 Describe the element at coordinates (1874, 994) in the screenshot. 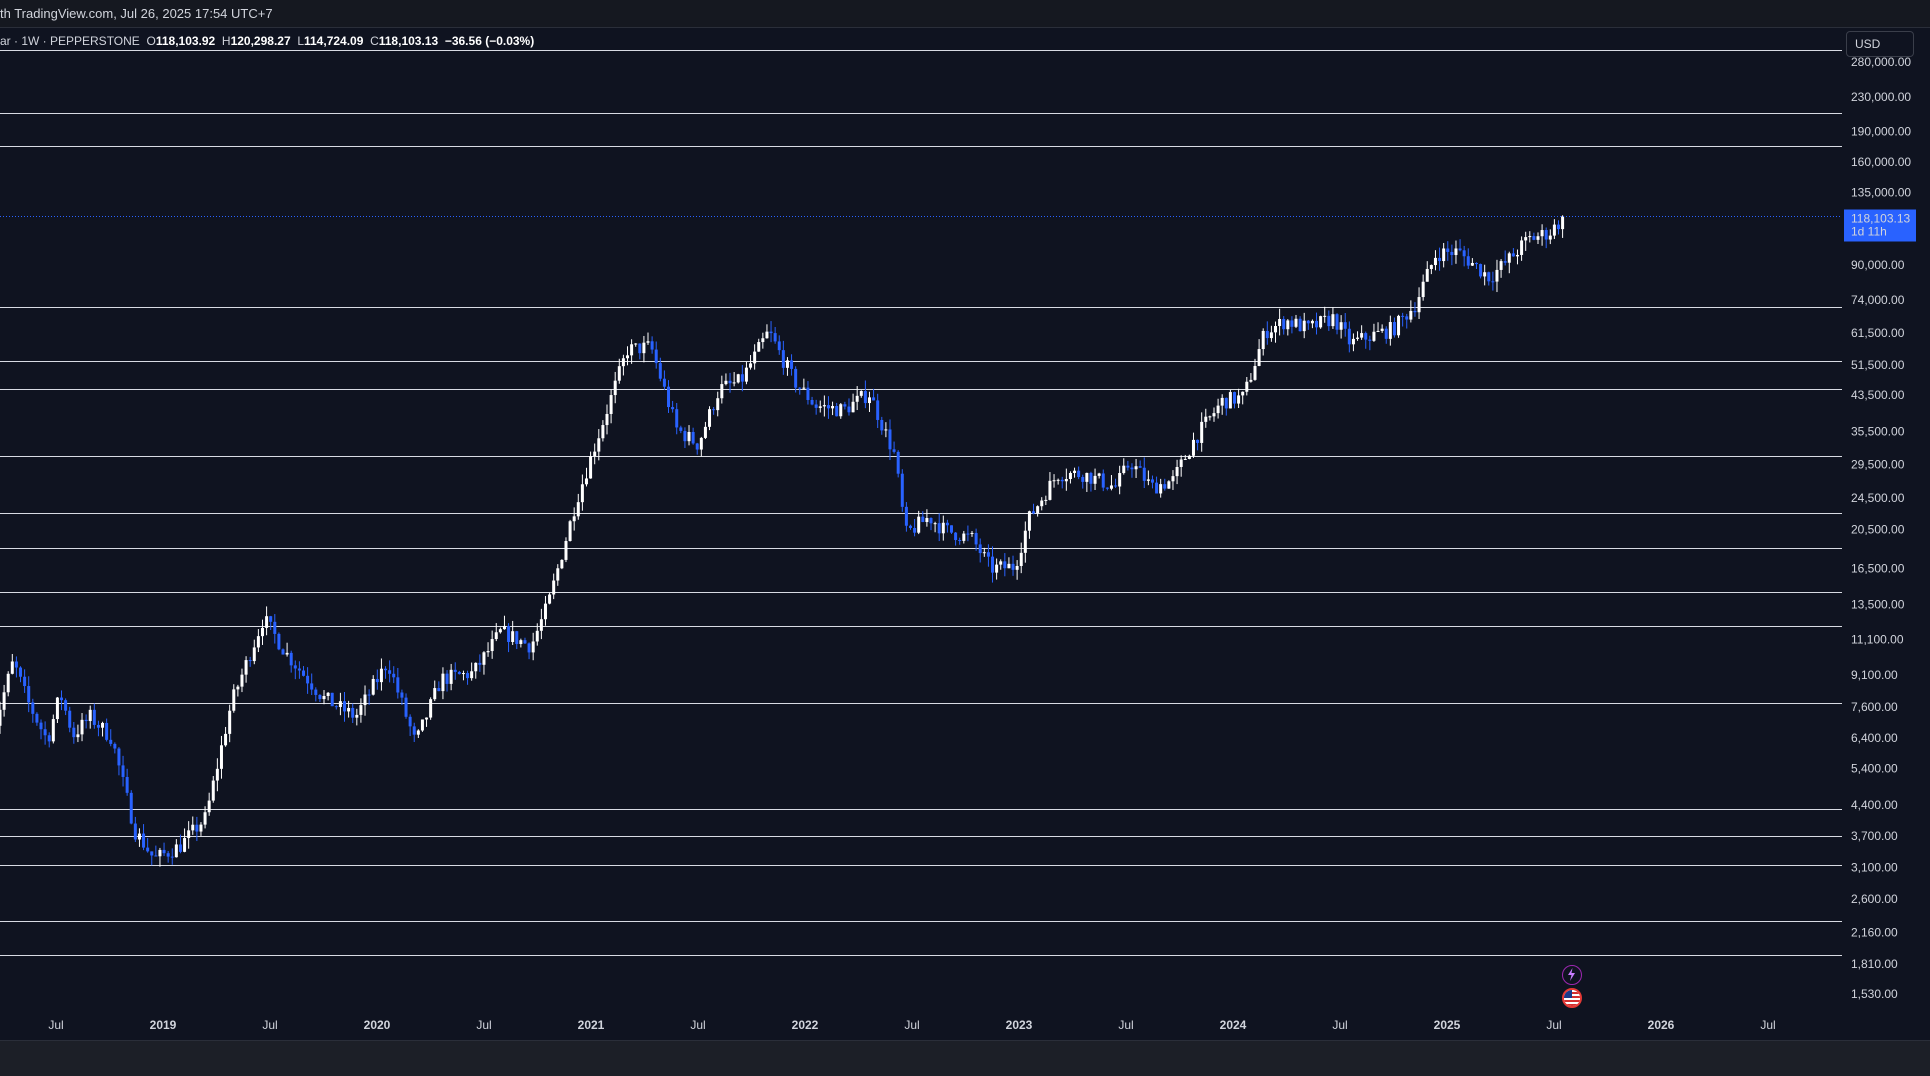

I see `y-tick-label: 1,530.00` at that location.